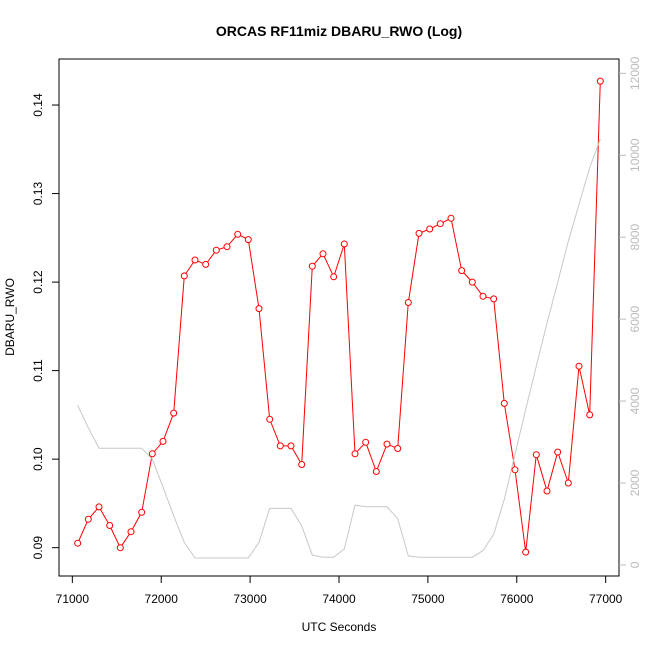 The width and height of the screenshot is (650, 650). Describe the element at coordinates (38, 194) in the screenshot. I see `y-tick-label: 0.13` at that location.